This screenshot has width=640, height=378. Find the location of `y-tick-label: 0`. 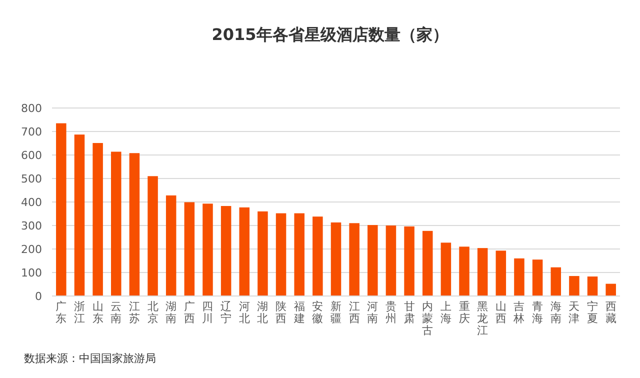

y-tick-label: 0 is located at coordinates (38, 296).